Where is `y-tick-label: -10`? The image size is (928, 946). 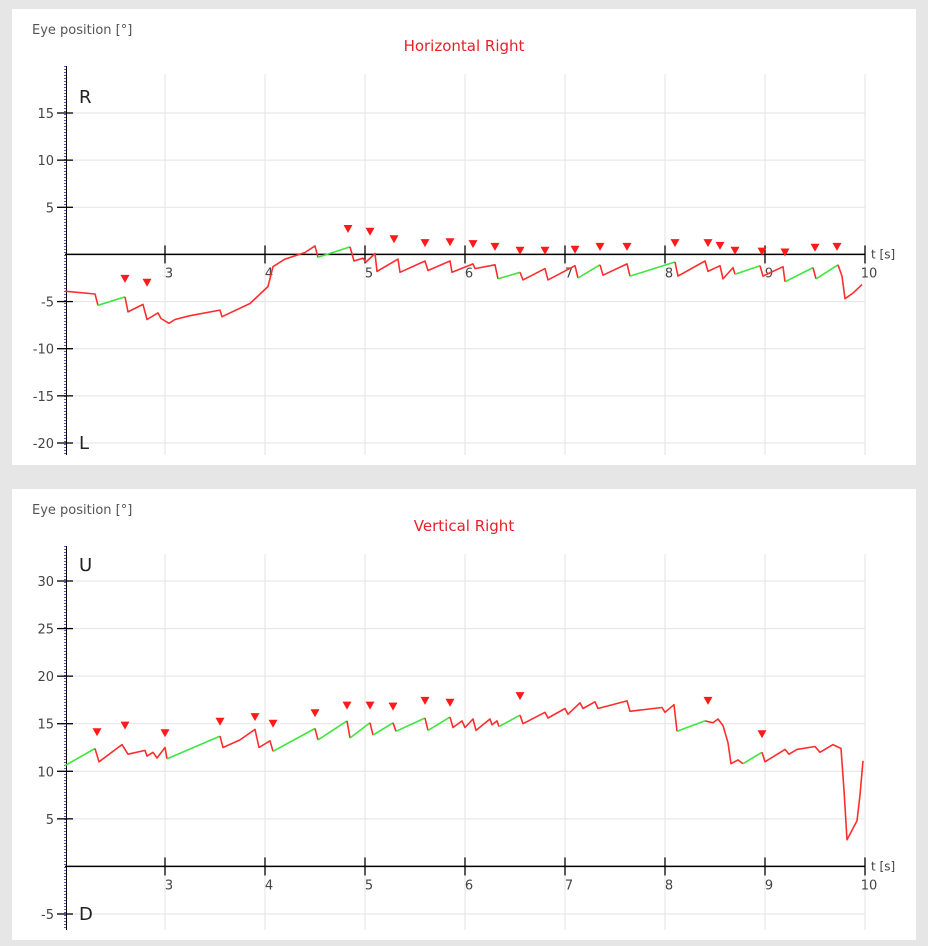 y-tick-label: -10 is located at coordinates (43, 350).